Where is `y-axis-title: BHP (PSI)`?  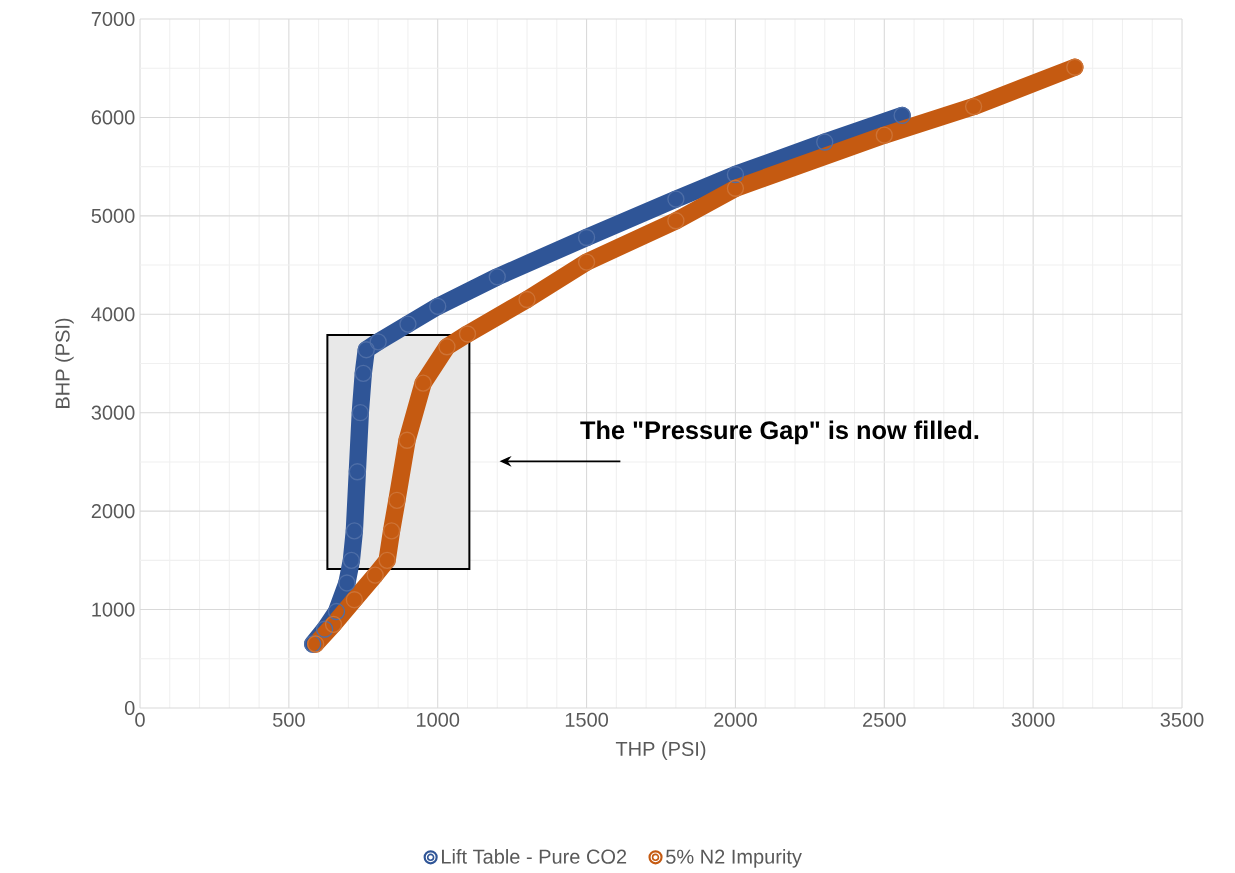 y-axis-title: BHP (PSI) is located at coordinates (64, 363).